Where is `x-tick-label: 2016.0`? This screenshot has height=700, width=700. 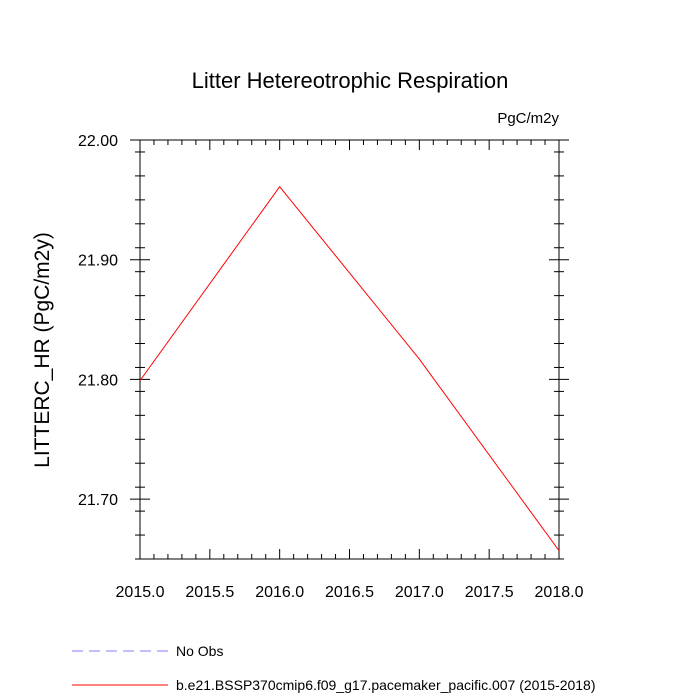 x-tick-label: 2016.0 is located at coordinates (279, 592).